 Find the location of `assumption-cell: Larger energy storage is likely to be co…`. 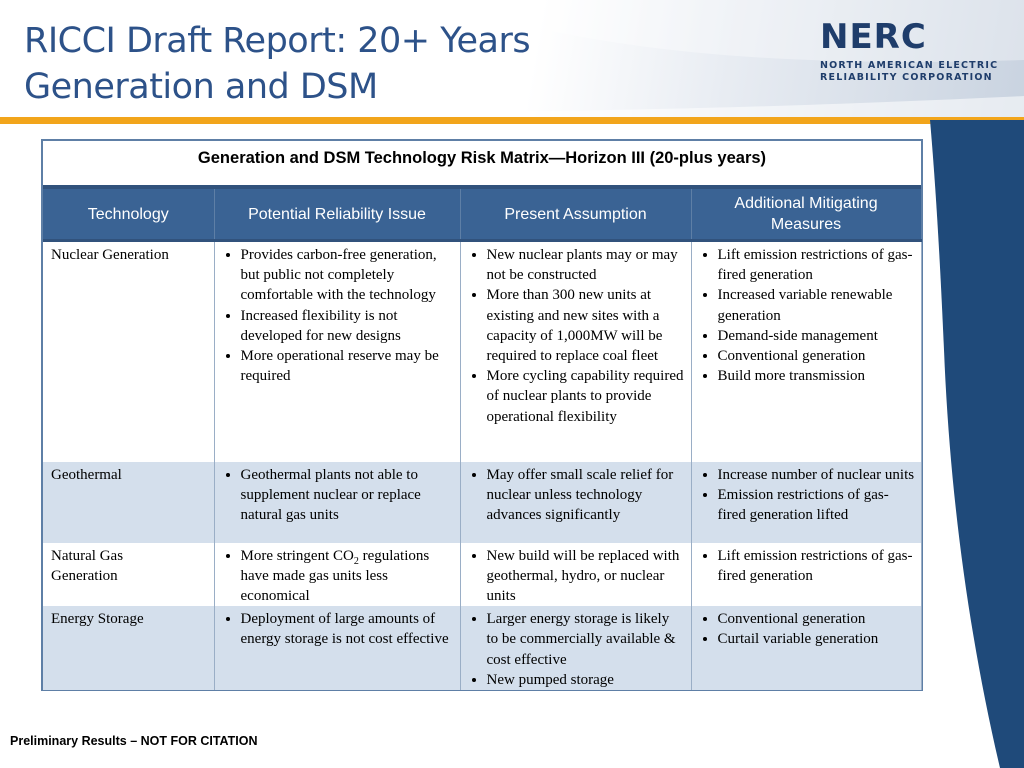

assumption-cell: Larger energy storage is likely to be co… is located at coordinates (576, 648).